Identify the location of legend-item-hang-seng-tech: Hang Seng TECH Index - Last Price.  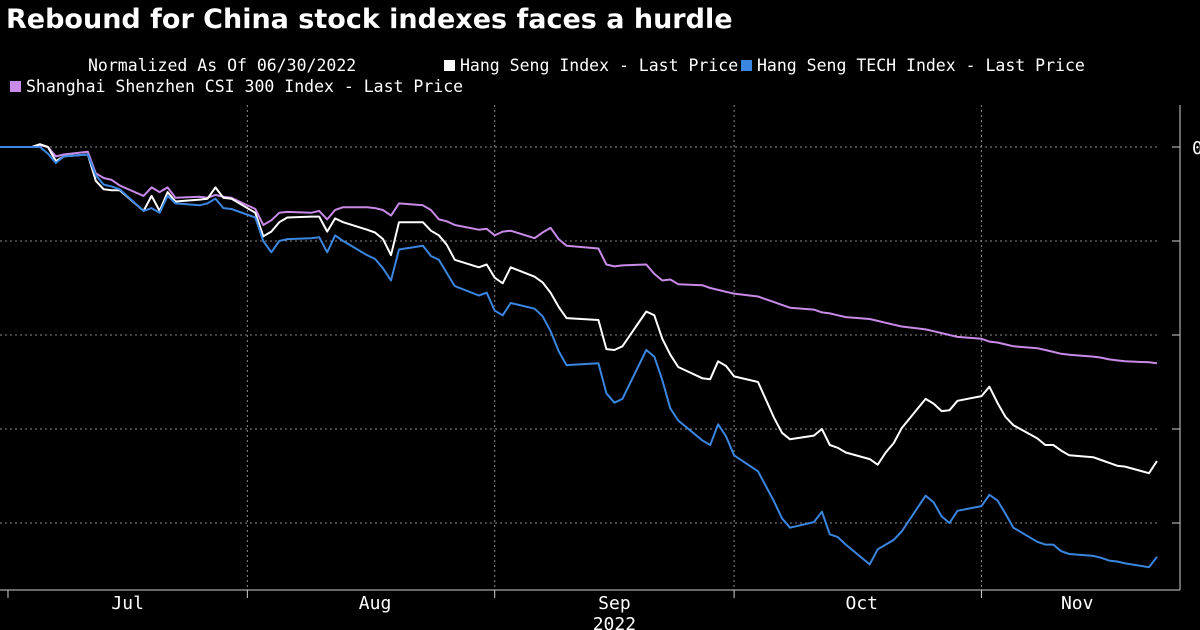
(913, 65).